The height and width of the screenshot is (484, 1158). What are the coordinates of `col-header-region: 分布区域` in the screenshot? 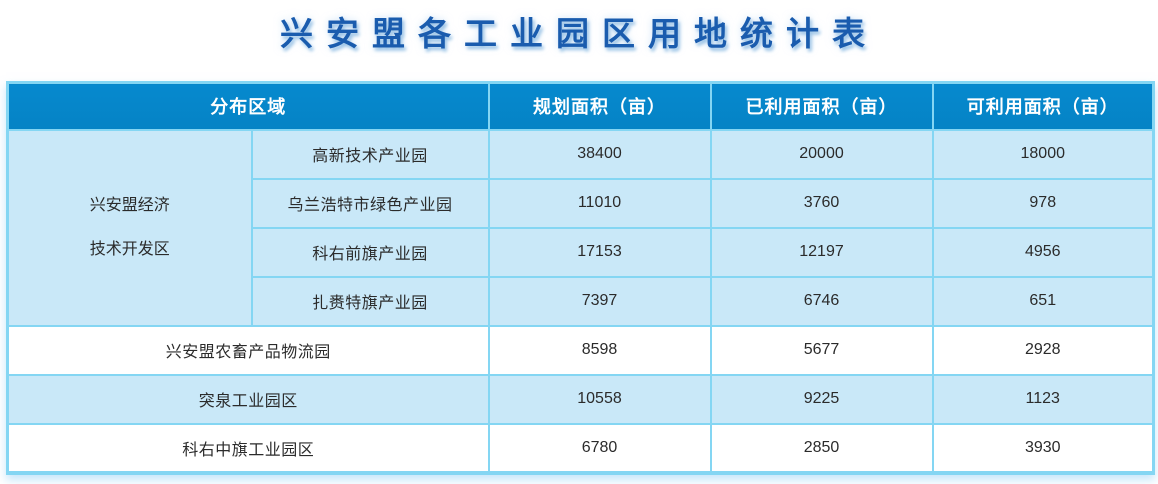 It's located at (248, 106).